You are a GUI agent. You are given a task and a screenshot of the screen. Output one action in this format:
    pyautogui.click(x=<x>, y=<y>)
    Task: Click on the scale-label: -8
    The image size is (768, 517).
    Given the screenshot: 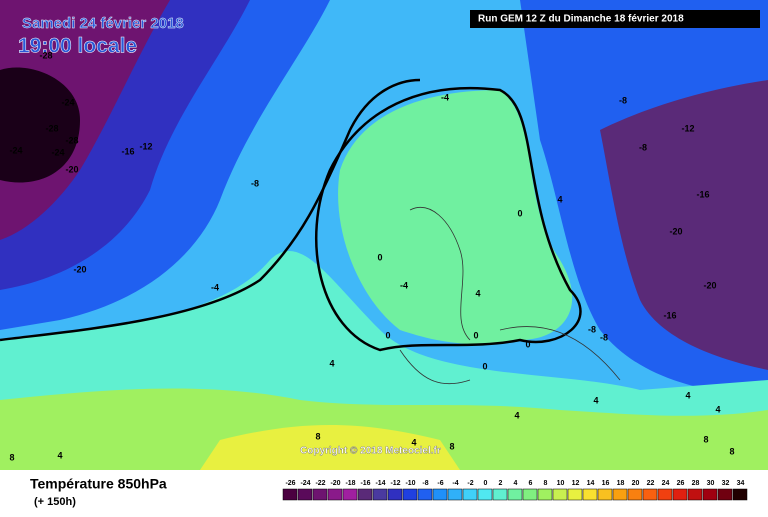 What is the action you would take?
    pyautogui.click(x=425, y=483)
    